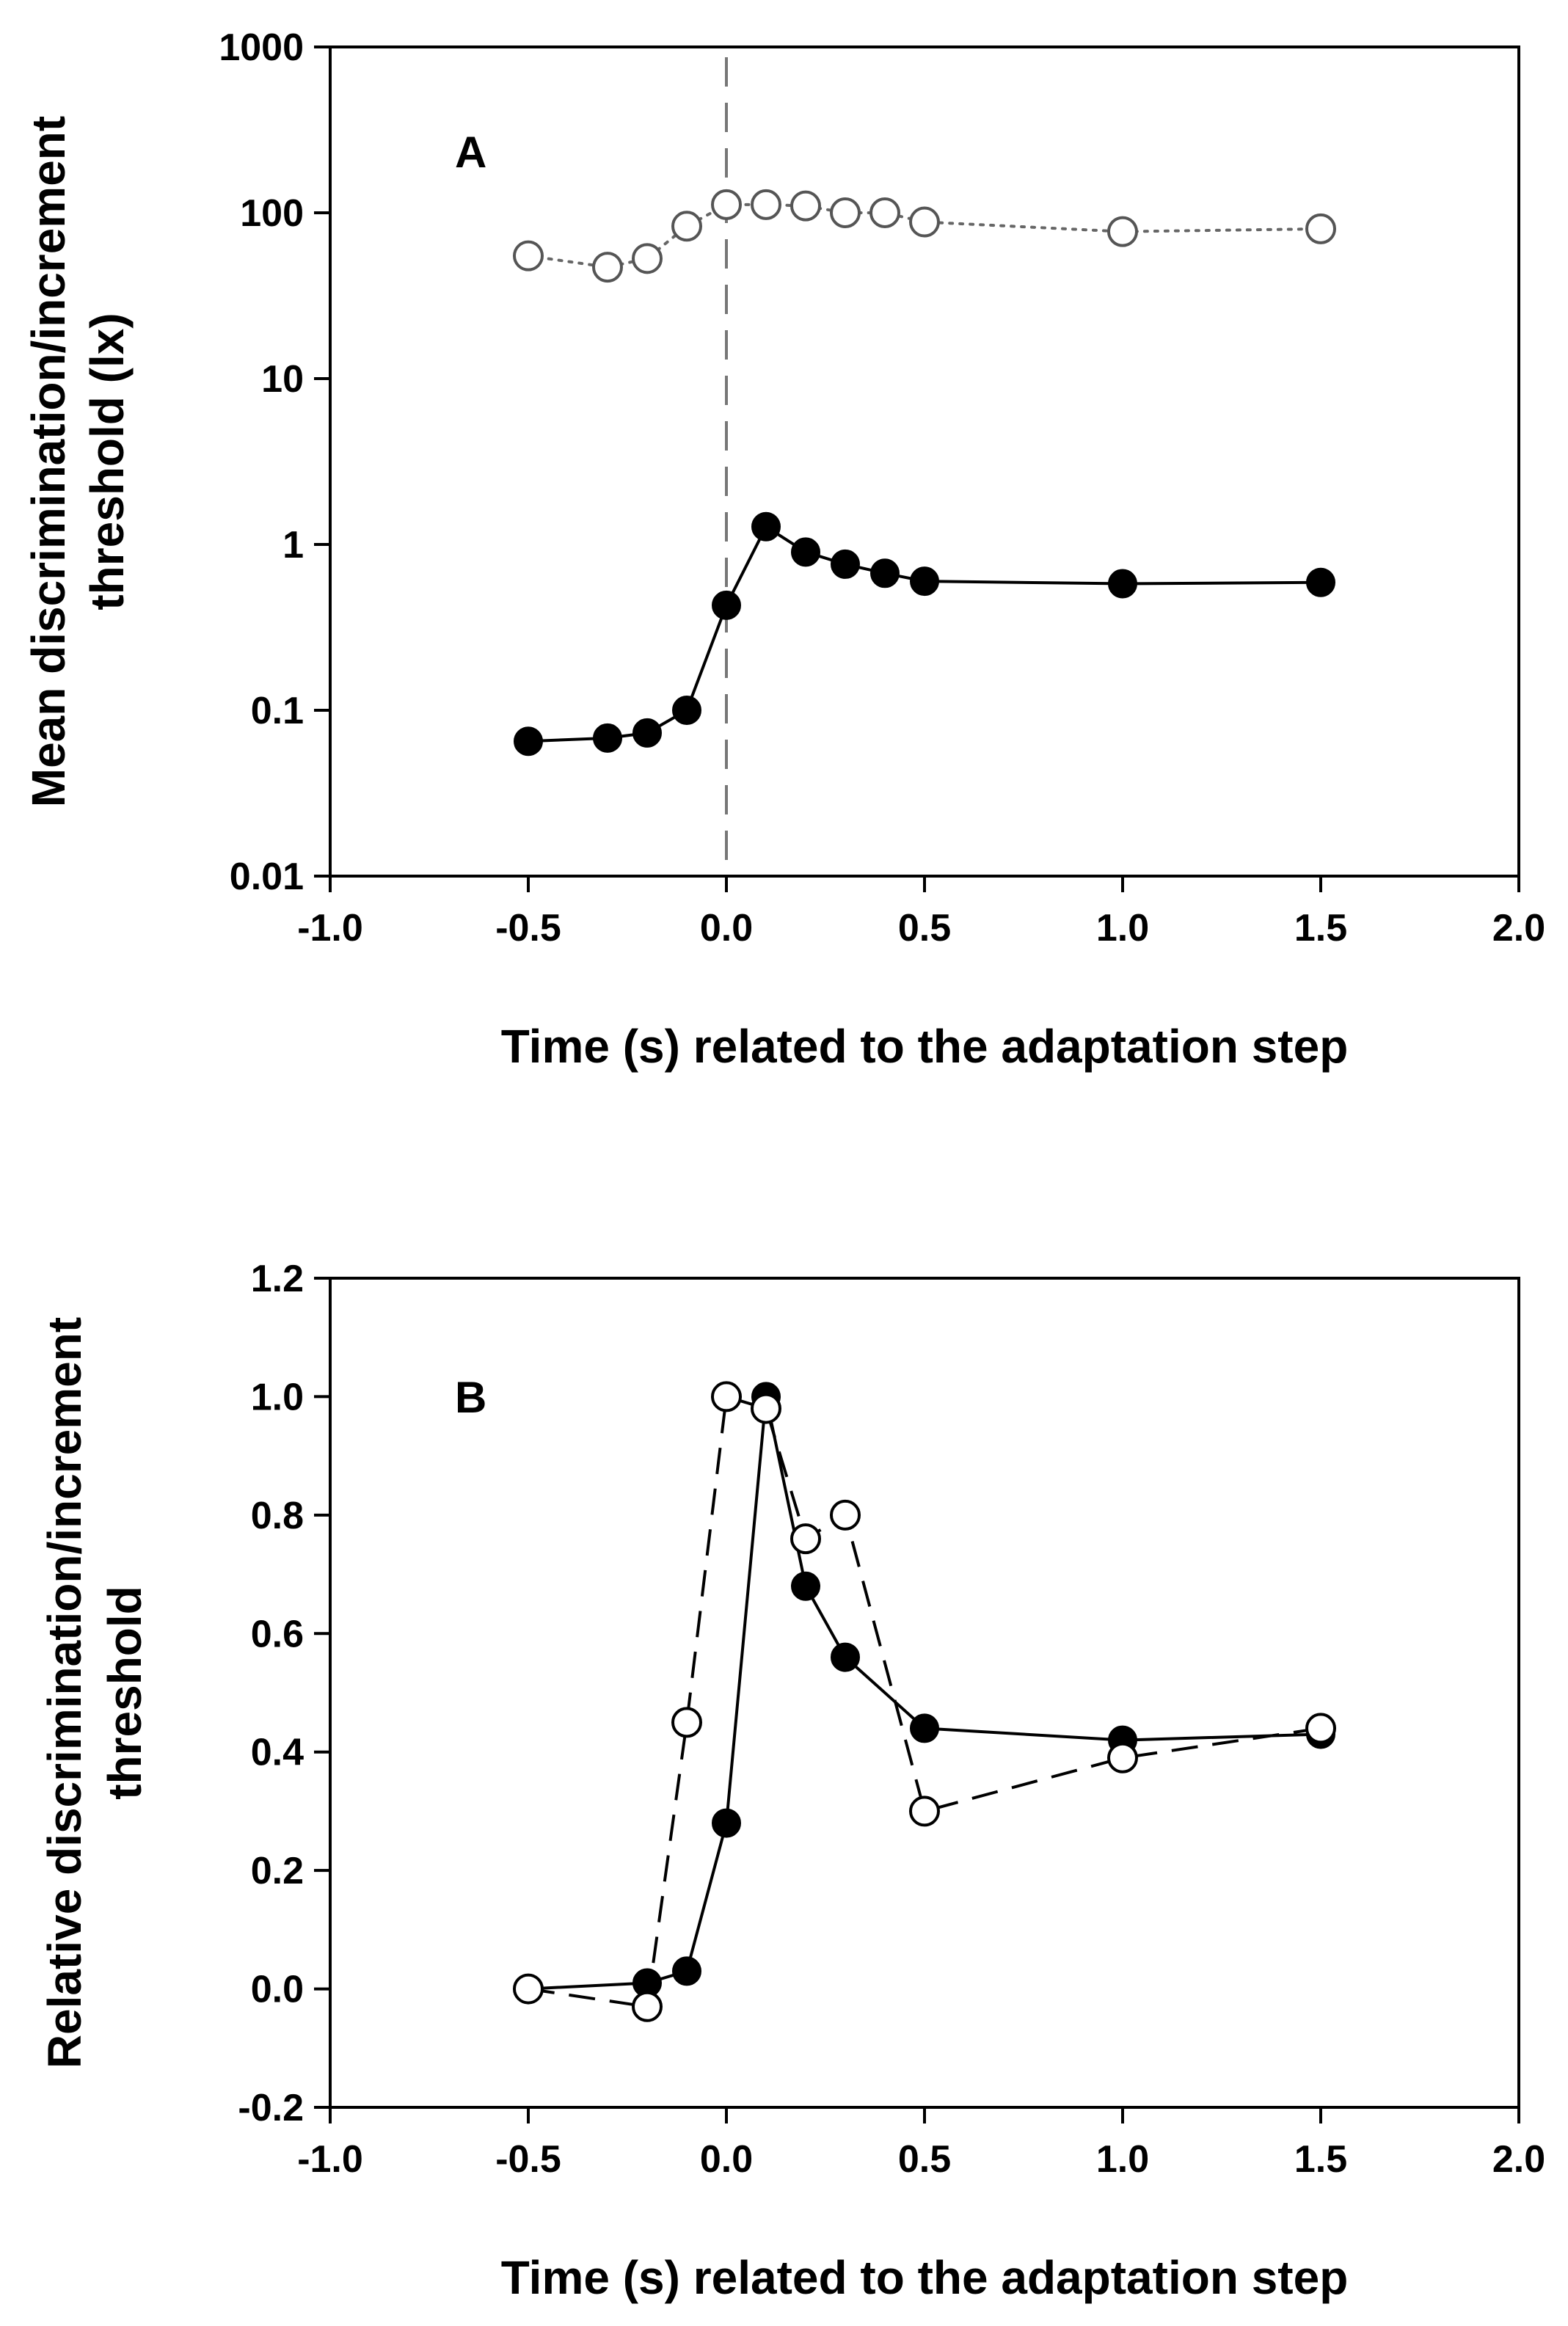 The height and width of the screenshot is (2326, 1568). Describe the element at coordinates (277, 1990) in the screenshot. I see `panel-b-y-tick-label: 0.0` at that location.